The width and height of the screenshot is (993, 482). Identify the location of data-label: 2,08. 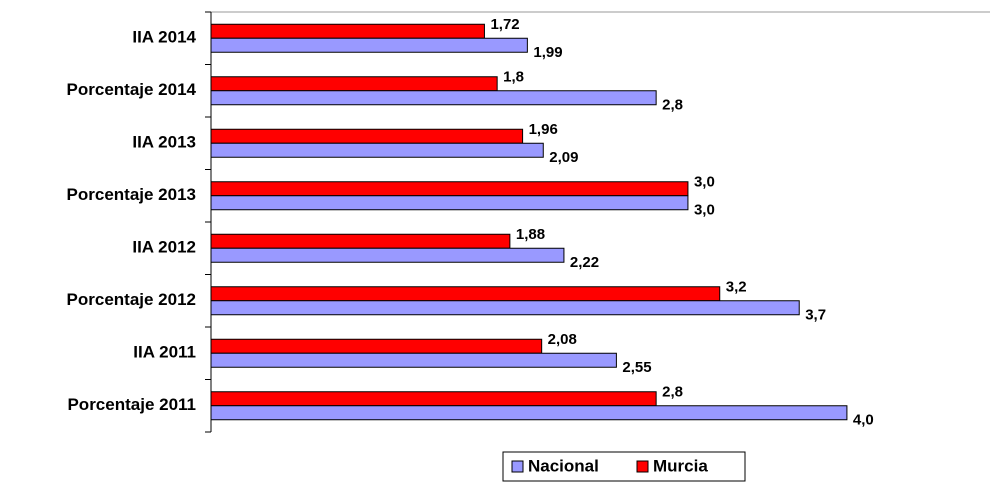
(562, 339).